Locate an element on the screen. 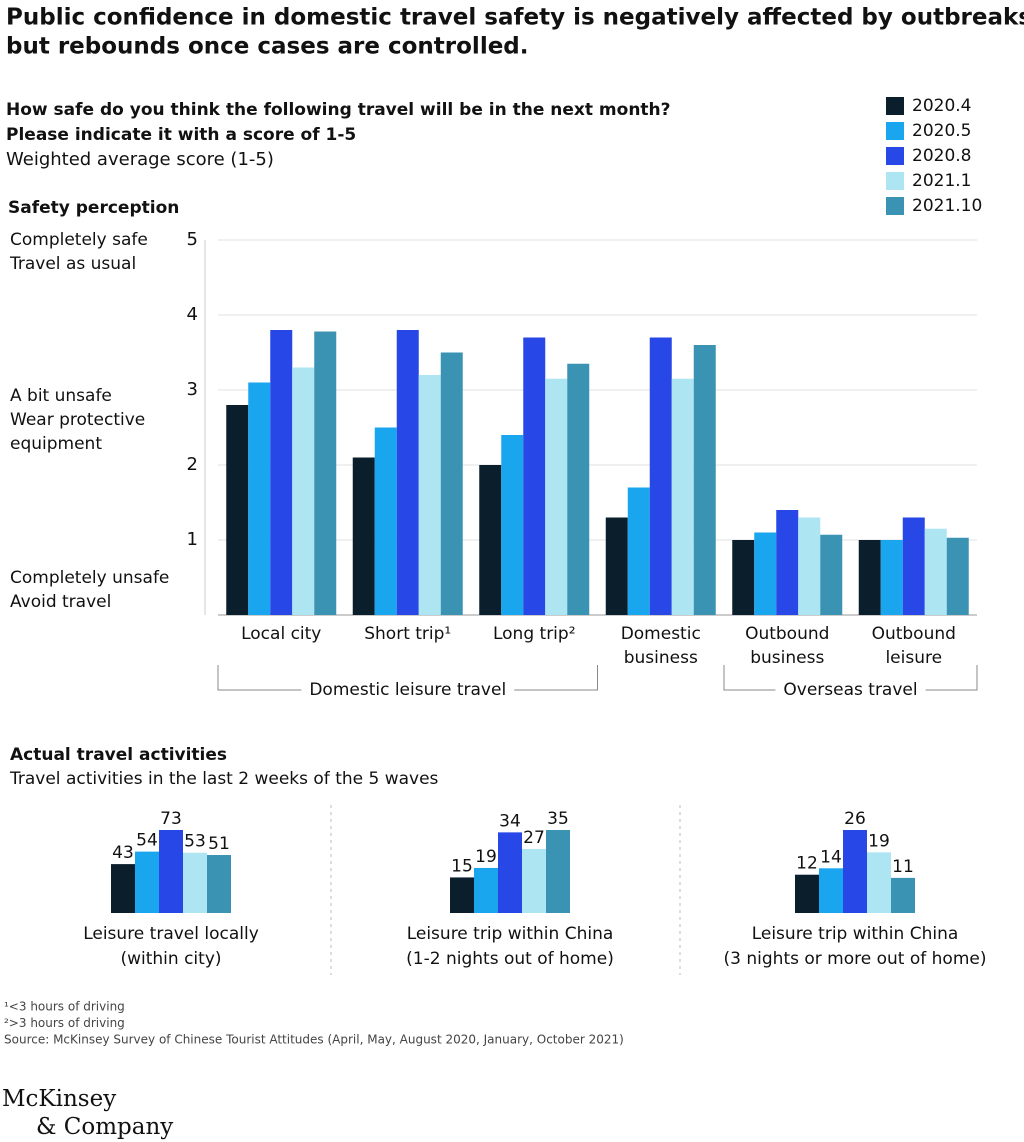 This screenshot has height=1142, width=1024. value-label: 35 is located at coordinates (558, 819).